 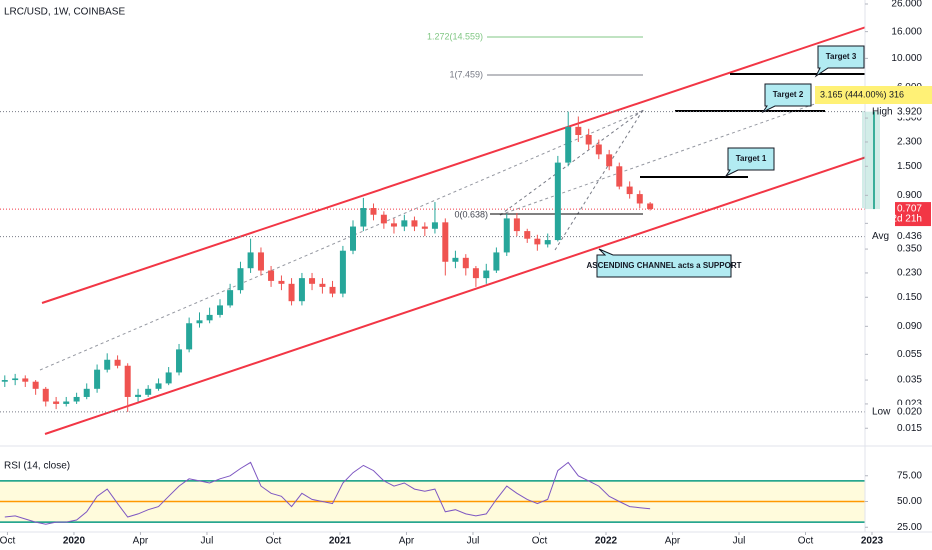 What do you see at coordinates (909, 326) in the screenshot?
I see `y-tick-label: 0.090` at bounding box center [909, 326].